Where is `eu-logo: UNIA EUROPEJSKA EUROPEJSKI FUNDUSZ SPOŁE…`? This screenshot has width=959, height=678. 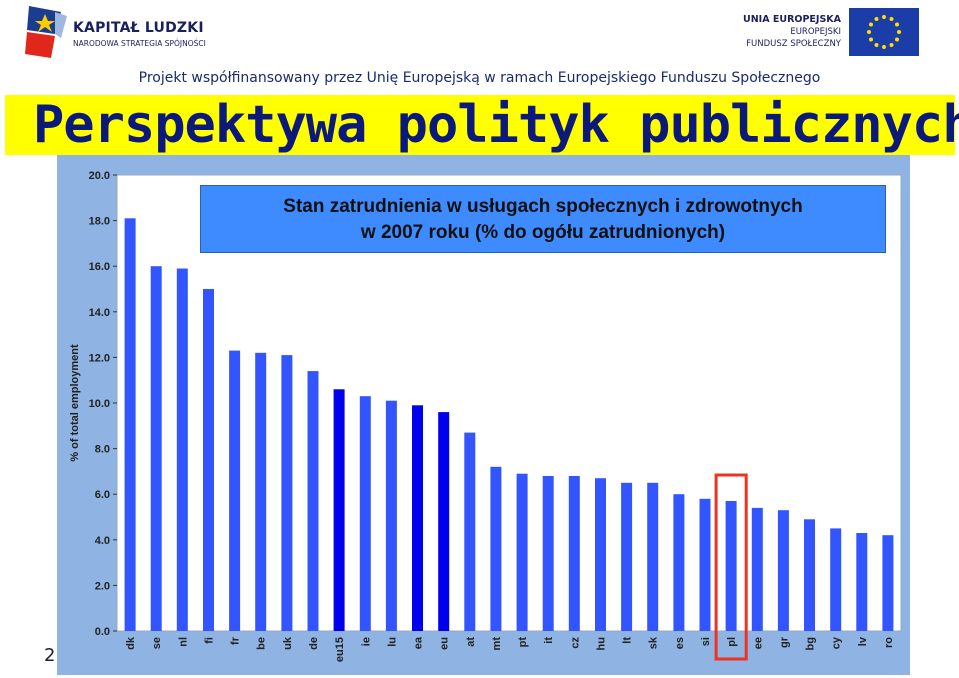
eu-logo: UNIA EUROPEJSKA EUROPEJSKI FUNDUSZ SPOŁE… is located at coordinates (829, 33).